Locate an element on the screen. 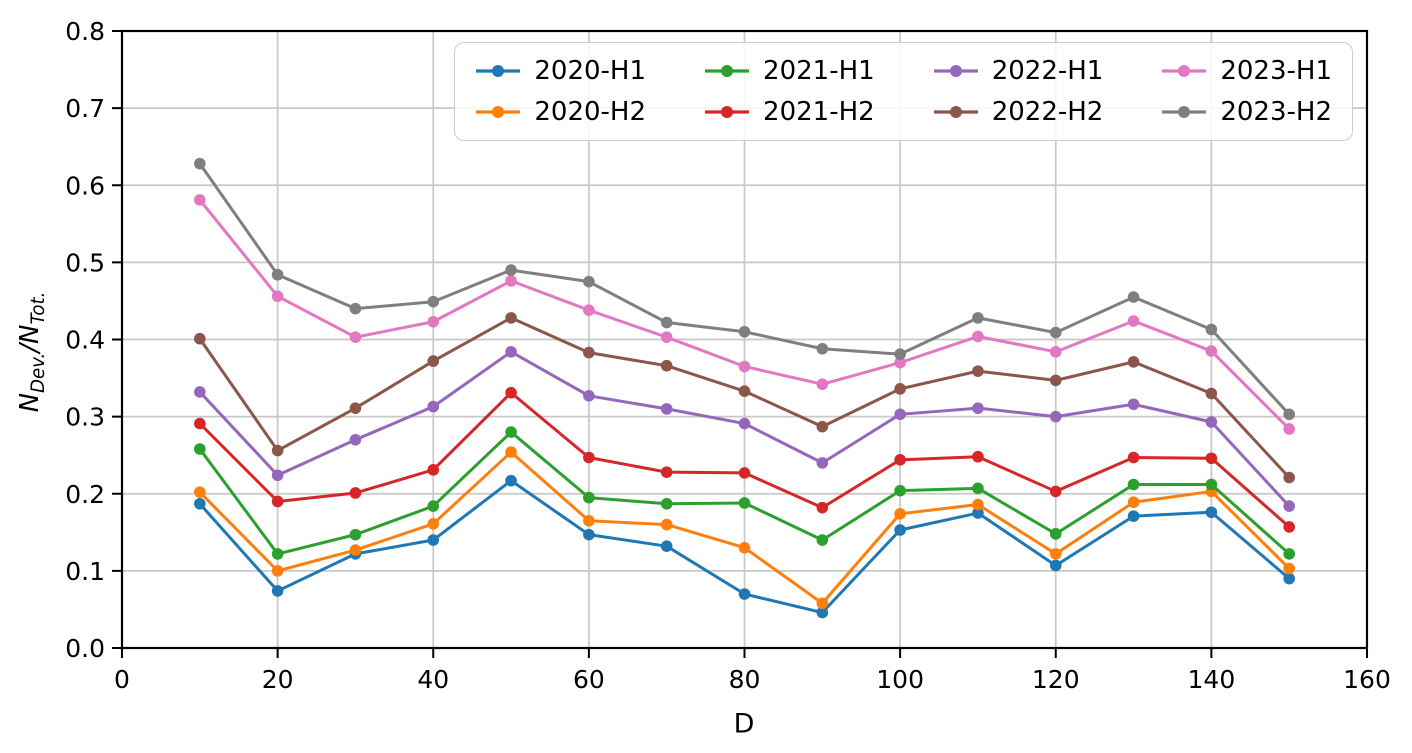  y-tick-label: 0.5 is located at coordinates (85, 262).